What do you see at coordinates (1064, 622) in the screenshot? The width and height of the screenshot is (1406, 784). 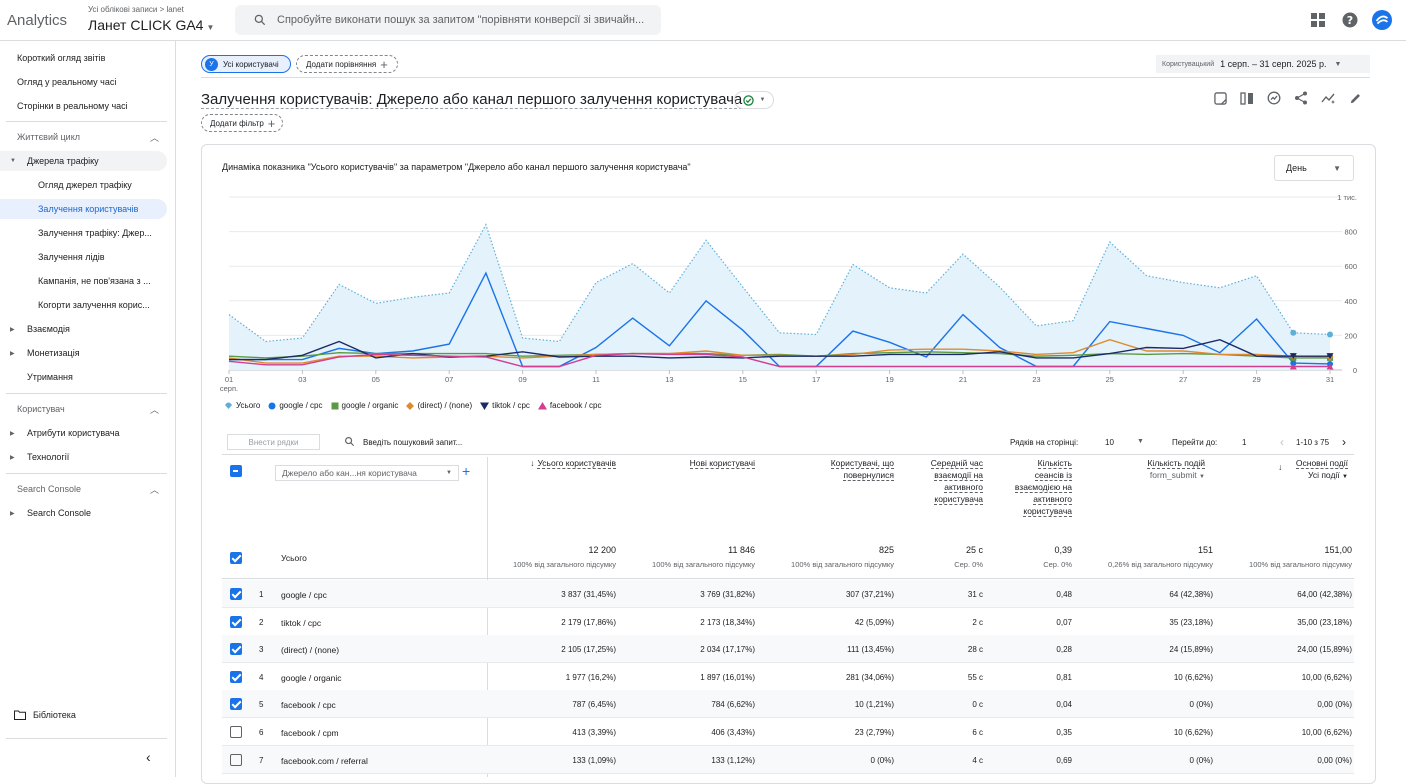 I see `row-cell: 0,07` at bounding box center [1064, 622].